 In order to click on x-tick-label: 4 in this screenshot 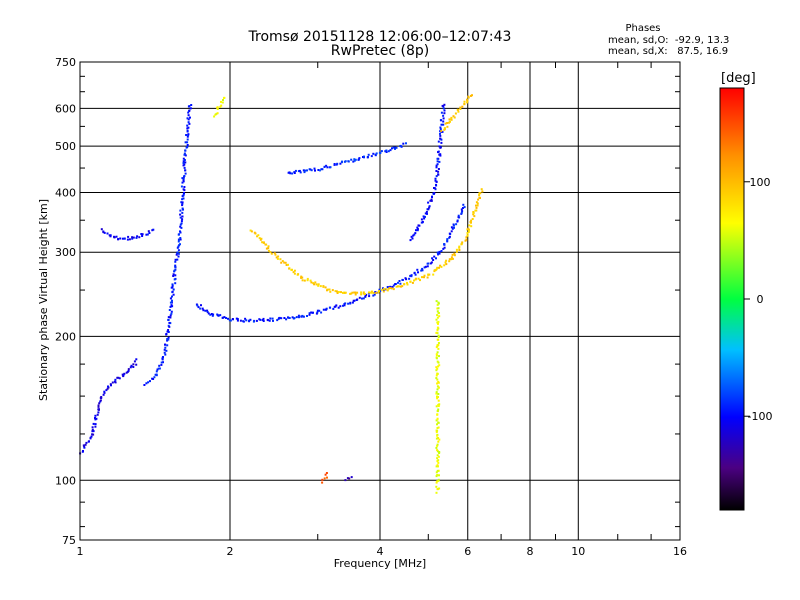, I will do `click(380, 551)`.